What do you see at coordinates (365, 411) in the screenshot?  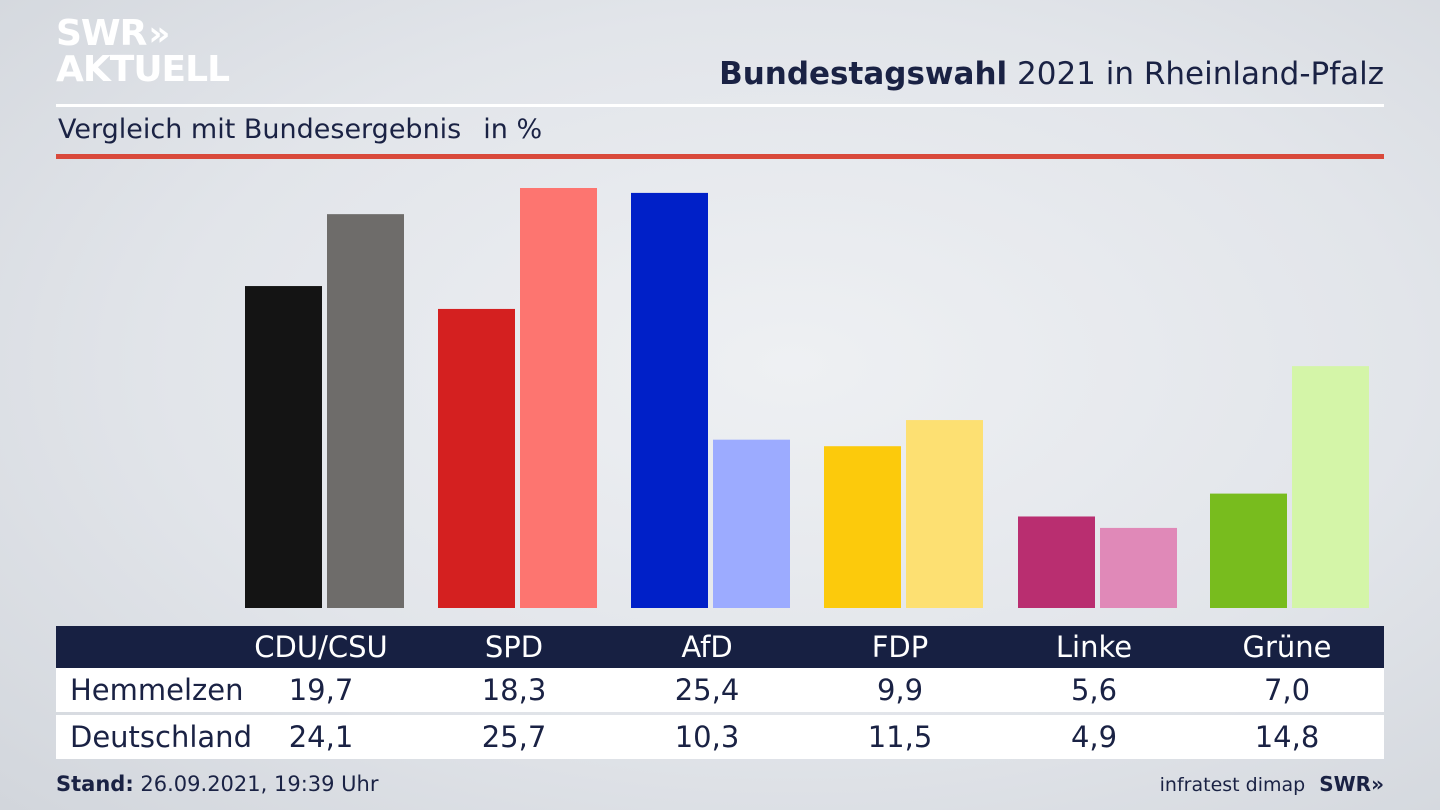 I see `bar-cdu-csu-national` at bounding box center [365, 411].